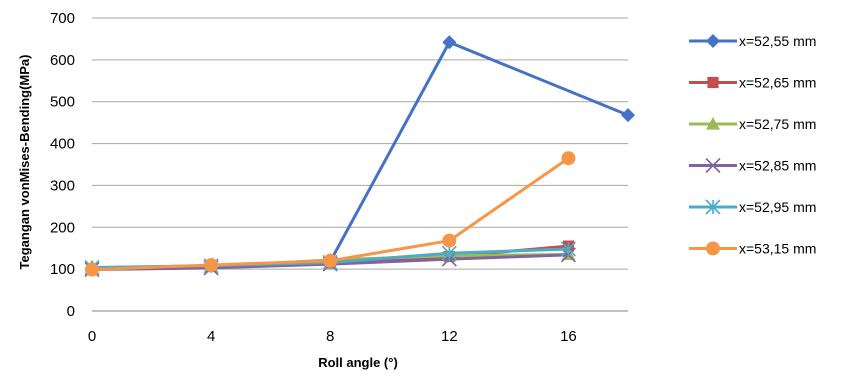 This screenshot has height=377, width=846. I want to click on y-tick-label: 300, so click(62, 185).